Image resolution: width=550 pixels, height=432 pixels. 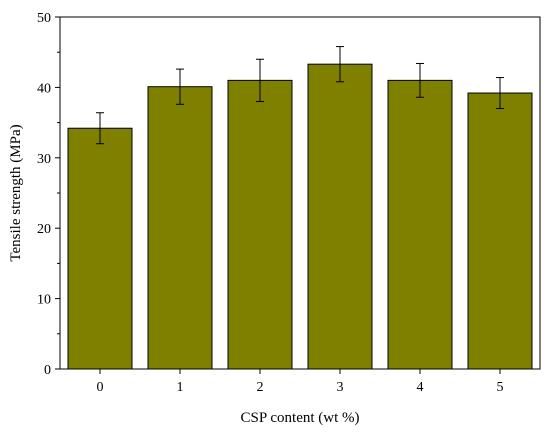 I want to click on x-tick-label-0: 0, so click(x=100, y=387).